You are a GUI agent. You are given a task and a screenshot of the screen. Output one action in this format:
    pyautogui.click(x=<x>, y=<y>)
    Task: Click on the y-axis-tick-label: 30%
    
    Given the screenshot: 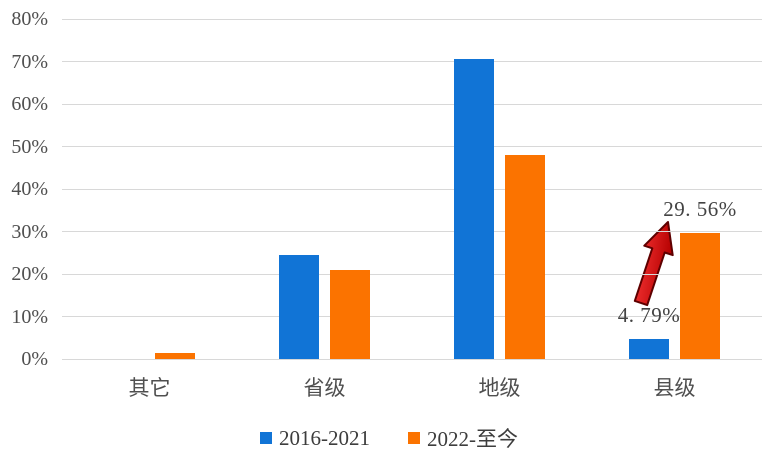 What is the action you would take?
    pyautogui.click(x=29, y=231)
    